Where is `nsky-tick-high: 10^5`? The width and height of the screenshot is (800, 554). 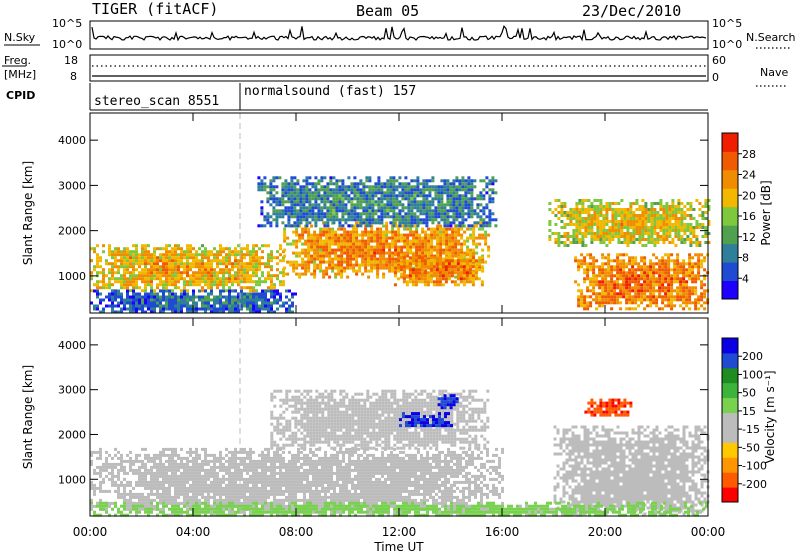 nsky-tick-high: 10^5 is located at coordinates (67, 23).